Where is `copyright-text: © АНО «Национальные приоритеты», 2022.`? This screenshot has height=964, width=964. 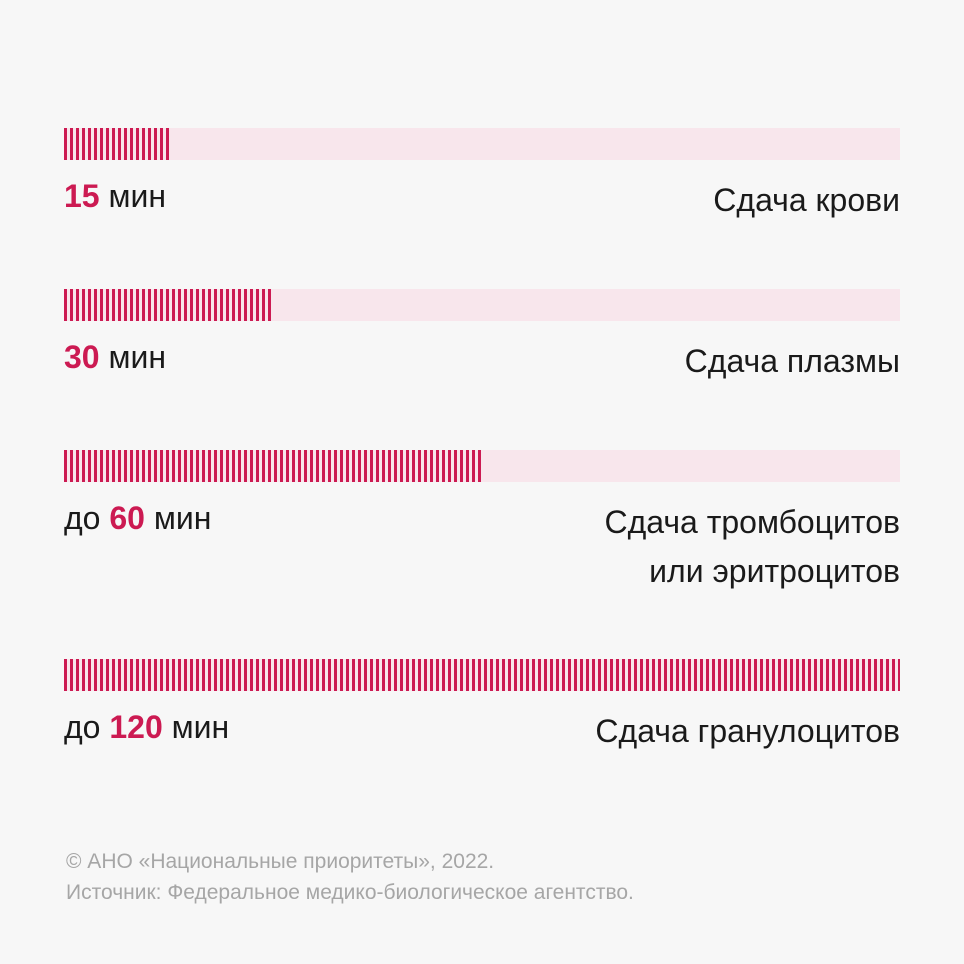 copyright-text: © АНО «Национальные приоритеты», 2022. is located at coordinates (280, 861).